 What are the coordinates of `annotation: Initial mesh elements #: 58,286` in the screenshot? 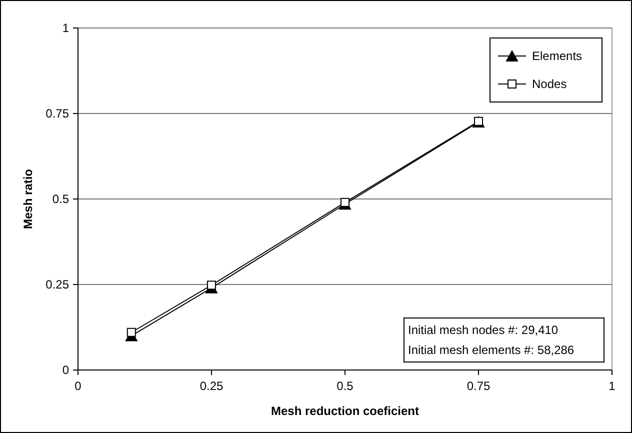 It's located at (491, 350).